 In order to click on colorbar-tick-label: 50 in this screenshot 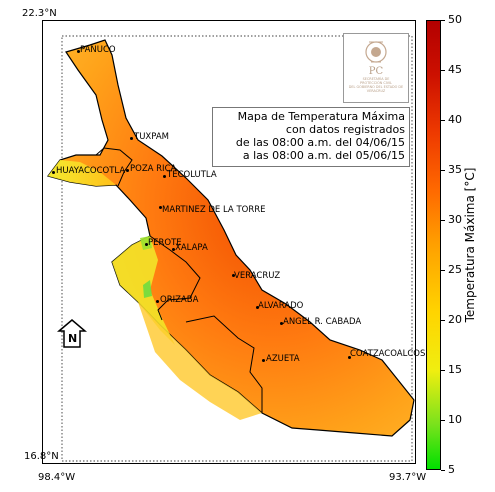, I will do `click(455, 19)`.